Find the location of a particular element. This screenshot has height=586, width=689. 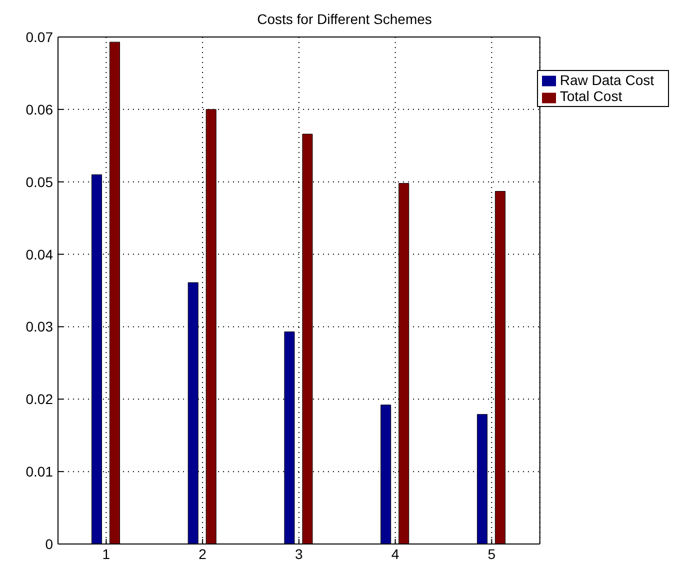

legend-label: Total Cost is located at coordinates (591, 96).